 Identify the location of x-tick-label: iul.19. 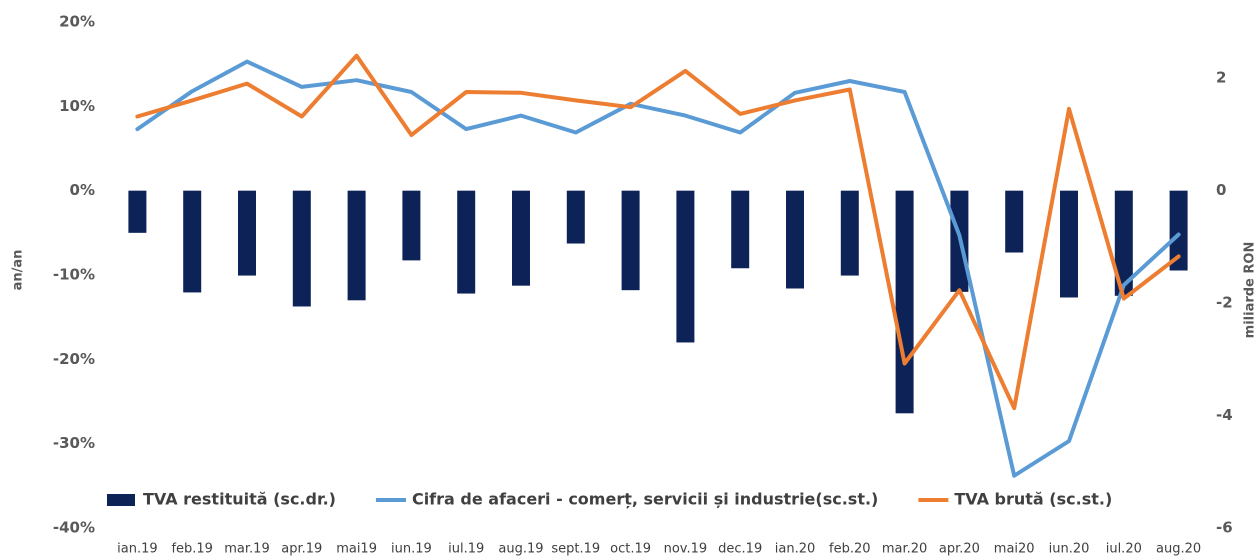
(466, 549).